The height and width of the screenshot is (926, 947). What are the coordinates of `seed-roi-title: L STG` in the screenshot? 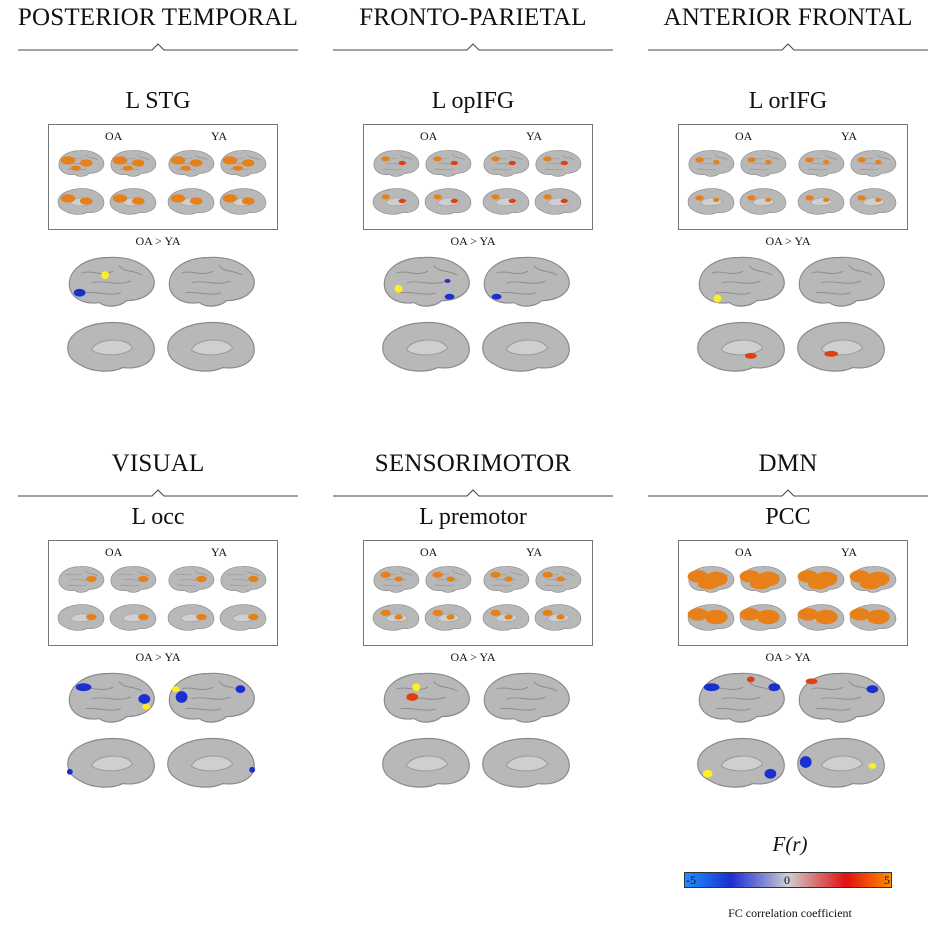 It's located at (158, 101).